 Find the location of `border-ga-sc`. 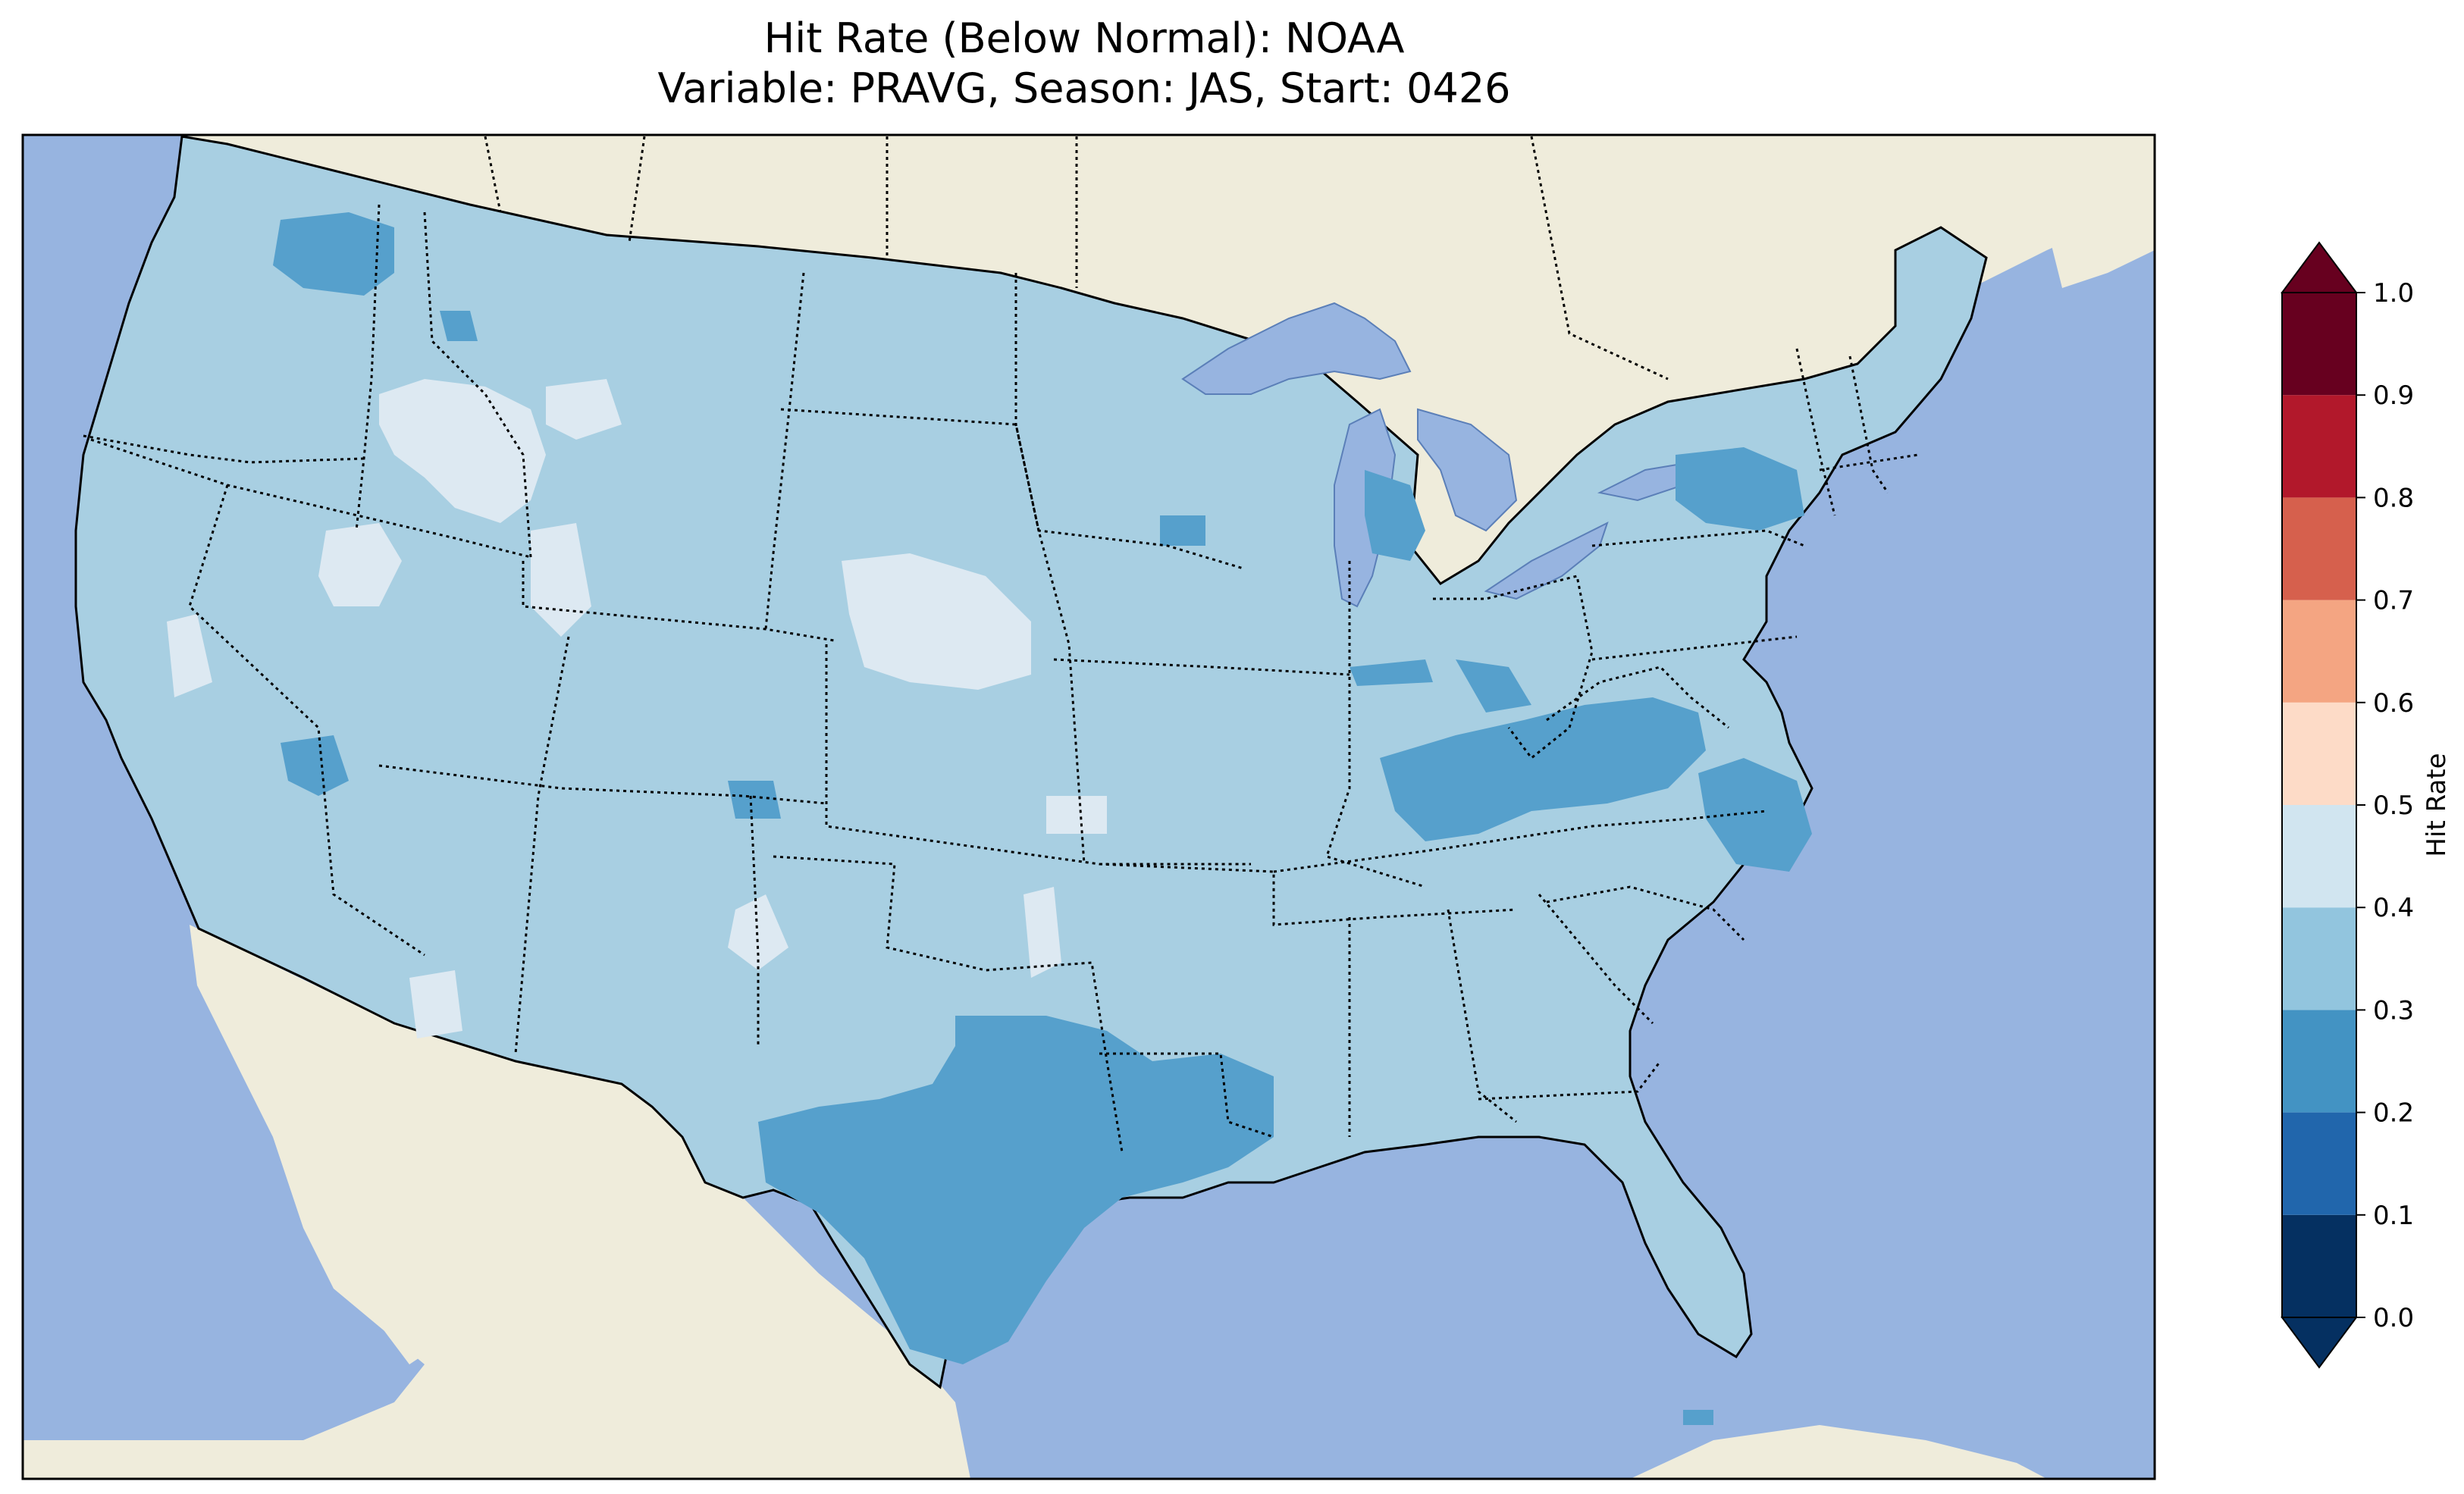

border-ga-sc is located at coordinates (1596, 959).